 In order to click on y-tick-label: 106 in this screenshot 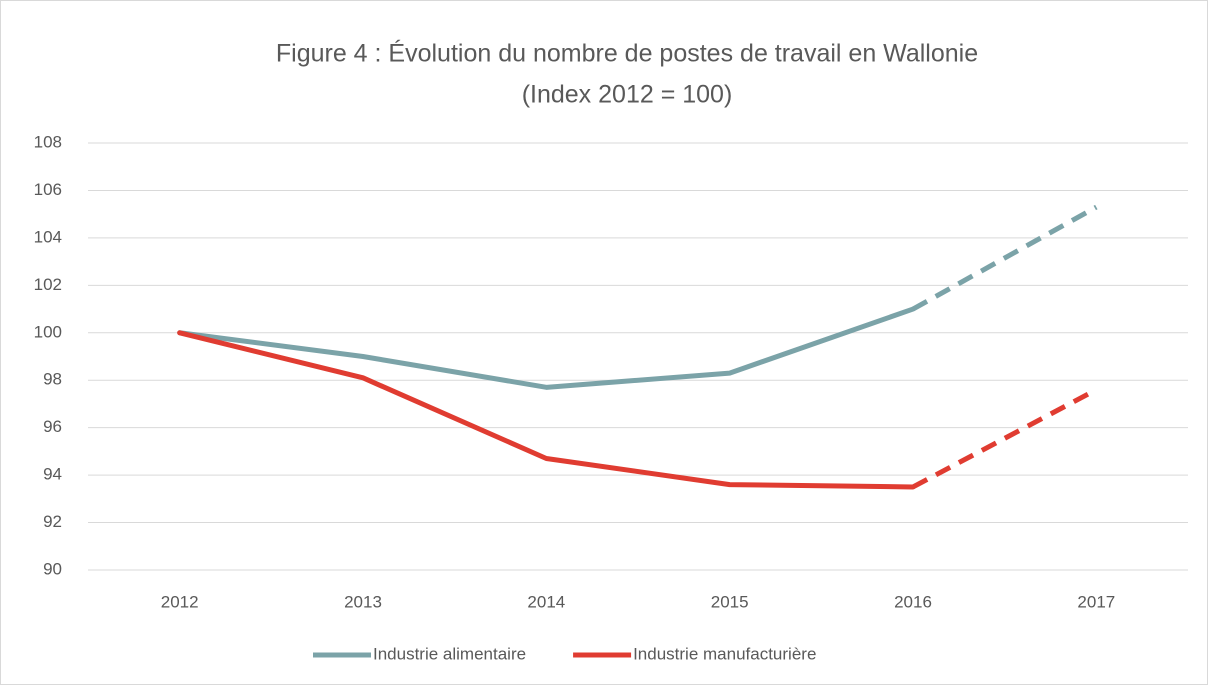, I will do `click(48, 189)`.